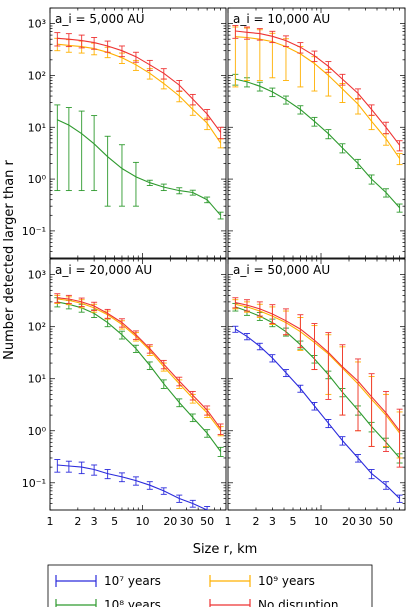  I want to click on legend-entry: No disruption, so click(273, 602).